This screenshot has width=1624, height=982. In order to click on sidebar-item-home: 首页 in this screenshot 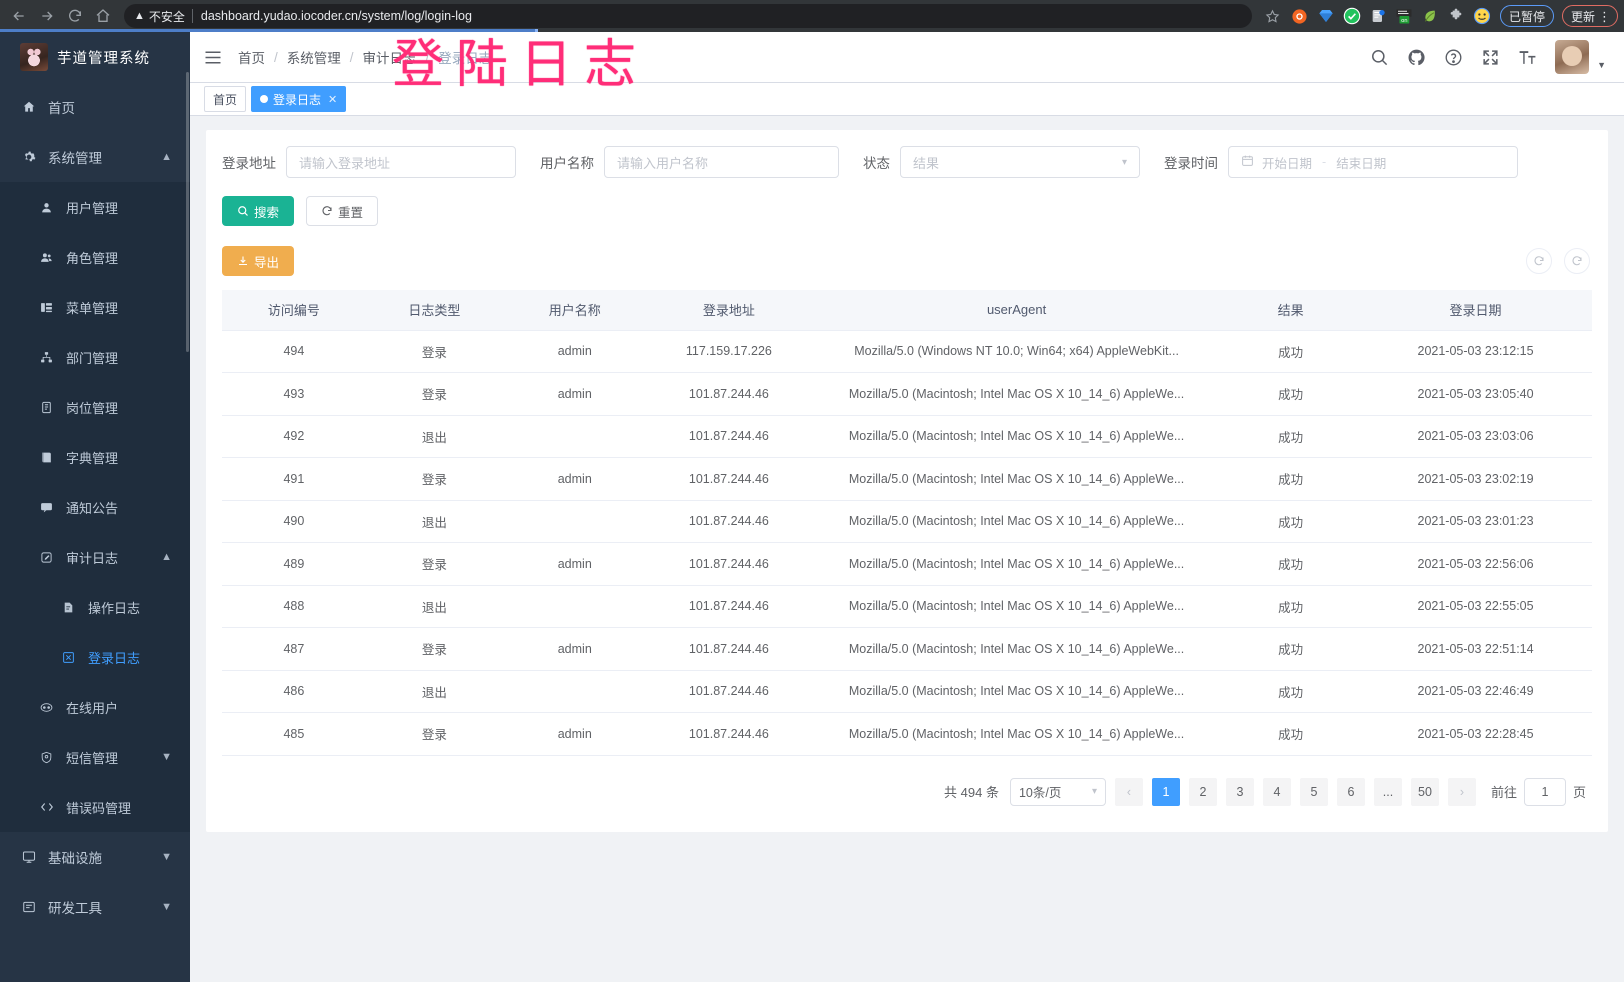, I will do `click(95, 107)`.